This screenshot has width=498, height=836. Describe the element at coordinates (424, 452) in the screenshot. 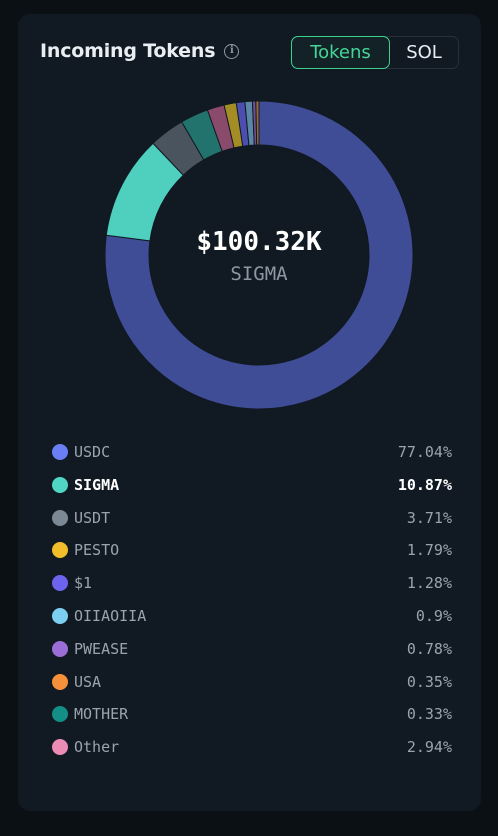

I see `legend-item-percent: 77.04%` at that location.